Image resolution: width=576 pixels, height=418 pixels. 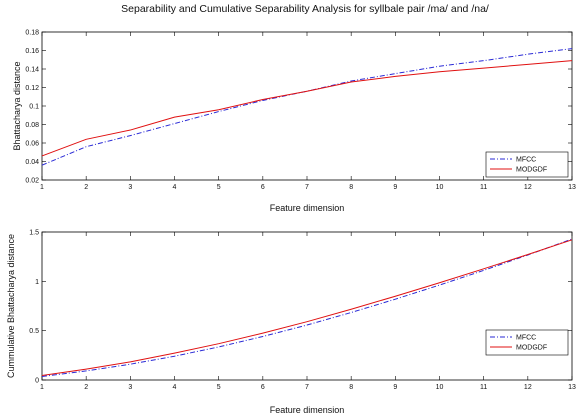 What do you see at coordinates (526, 338) in the screenshot?
I see `bottom-legend-mfcc-label: MFCC` at bounding box center [526, 338].